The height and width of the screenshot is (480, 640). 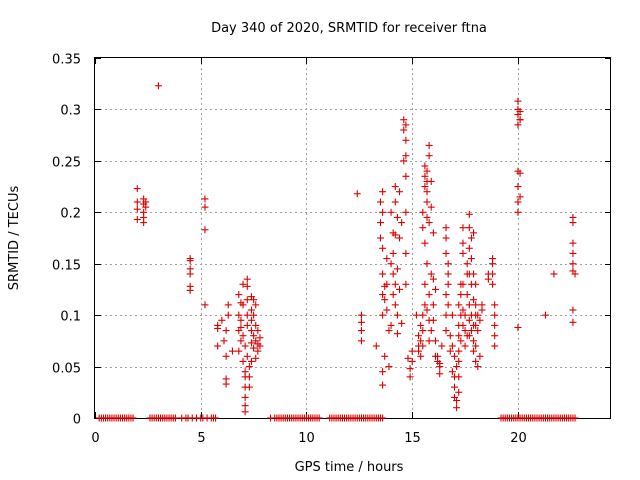 I want to click on y-axis-label: SRMTID / TECUs, so click(x=14, y=238).